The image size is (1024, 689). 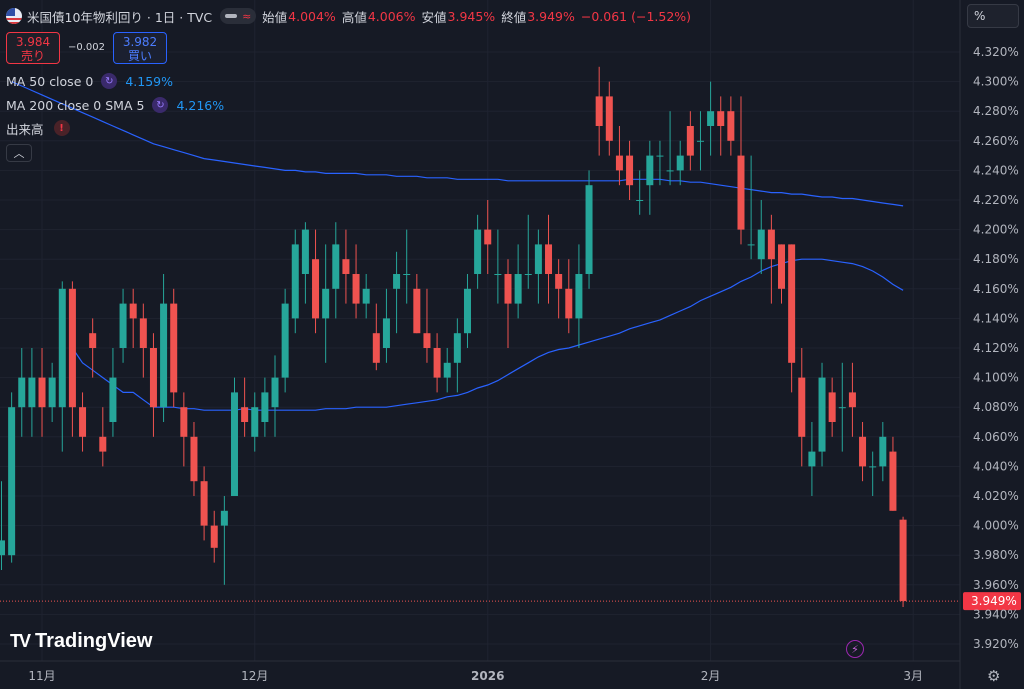 What do you see at coordinates (994, 676) in the screenshot?
I see `gear-icon: ⚙` at bounding box center [994, 676].